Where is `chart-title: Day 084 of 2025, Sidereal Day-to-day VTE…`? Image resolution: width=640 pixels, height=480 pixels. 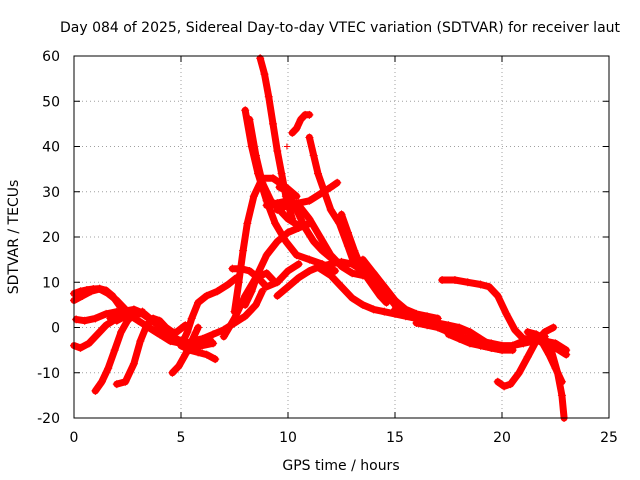
chart-title: Day 084 of 2025, Sidereal Day-to-day VTE… is located at coordinates (340, 28).